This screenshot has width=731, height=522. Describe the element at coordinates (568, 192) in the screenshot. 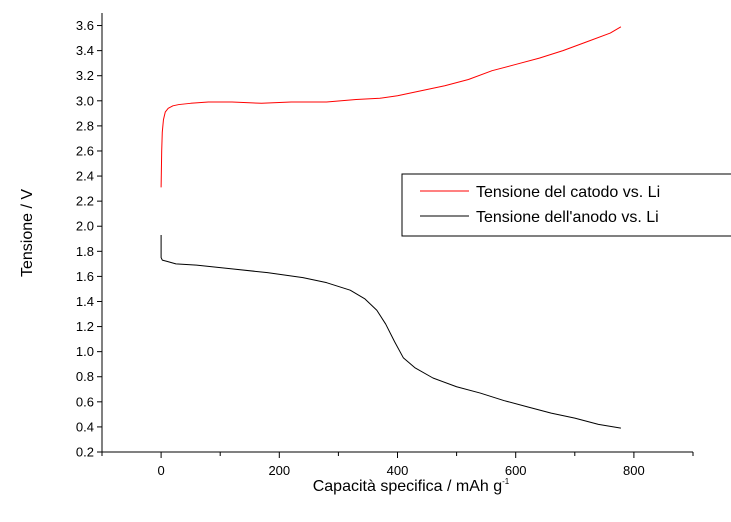

I see `legend-label-cathode: Tensione del catodo vs. Li` at that location.